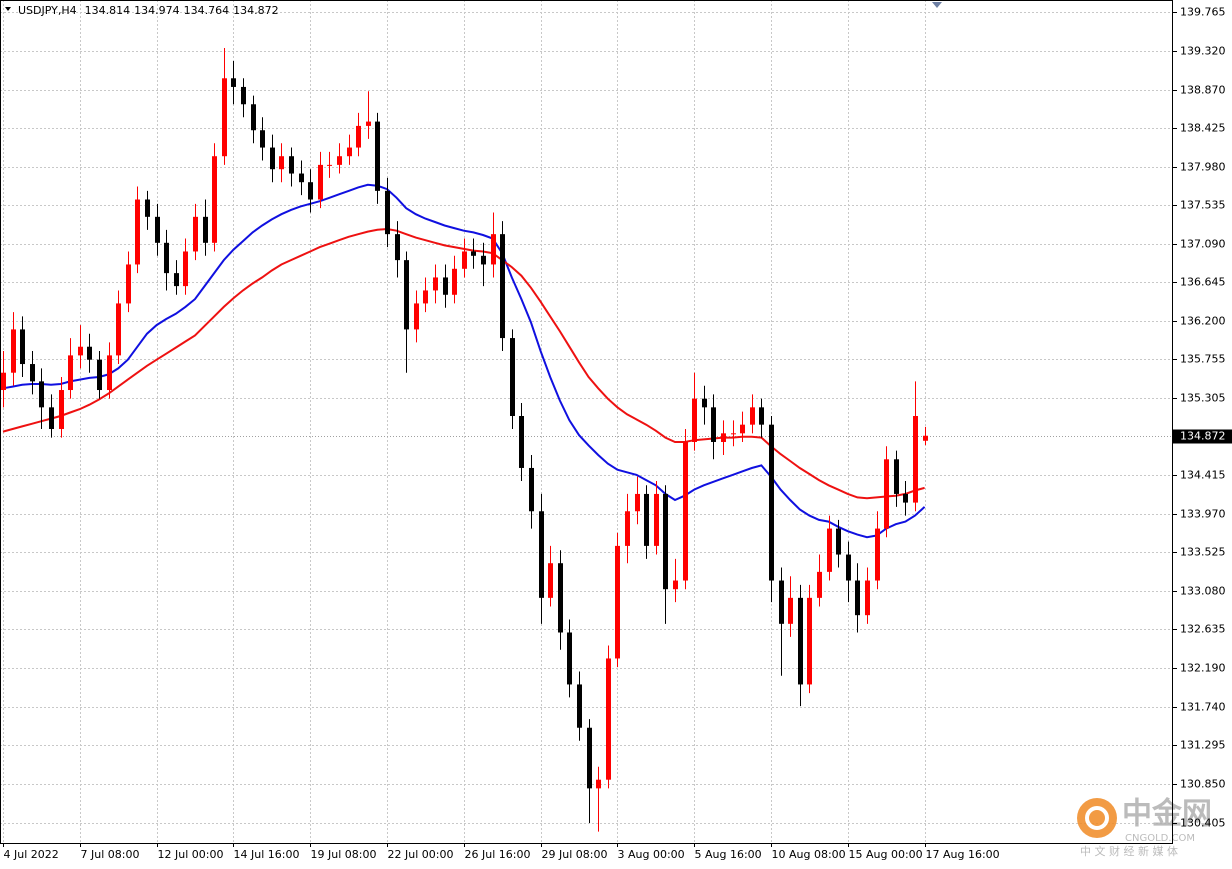 This screenshot has height=869, width=1232. Describe the element at coordinates (344, 854) in the screenshot. I see `x-tick-label: 19 Jul 08:00` at that location.